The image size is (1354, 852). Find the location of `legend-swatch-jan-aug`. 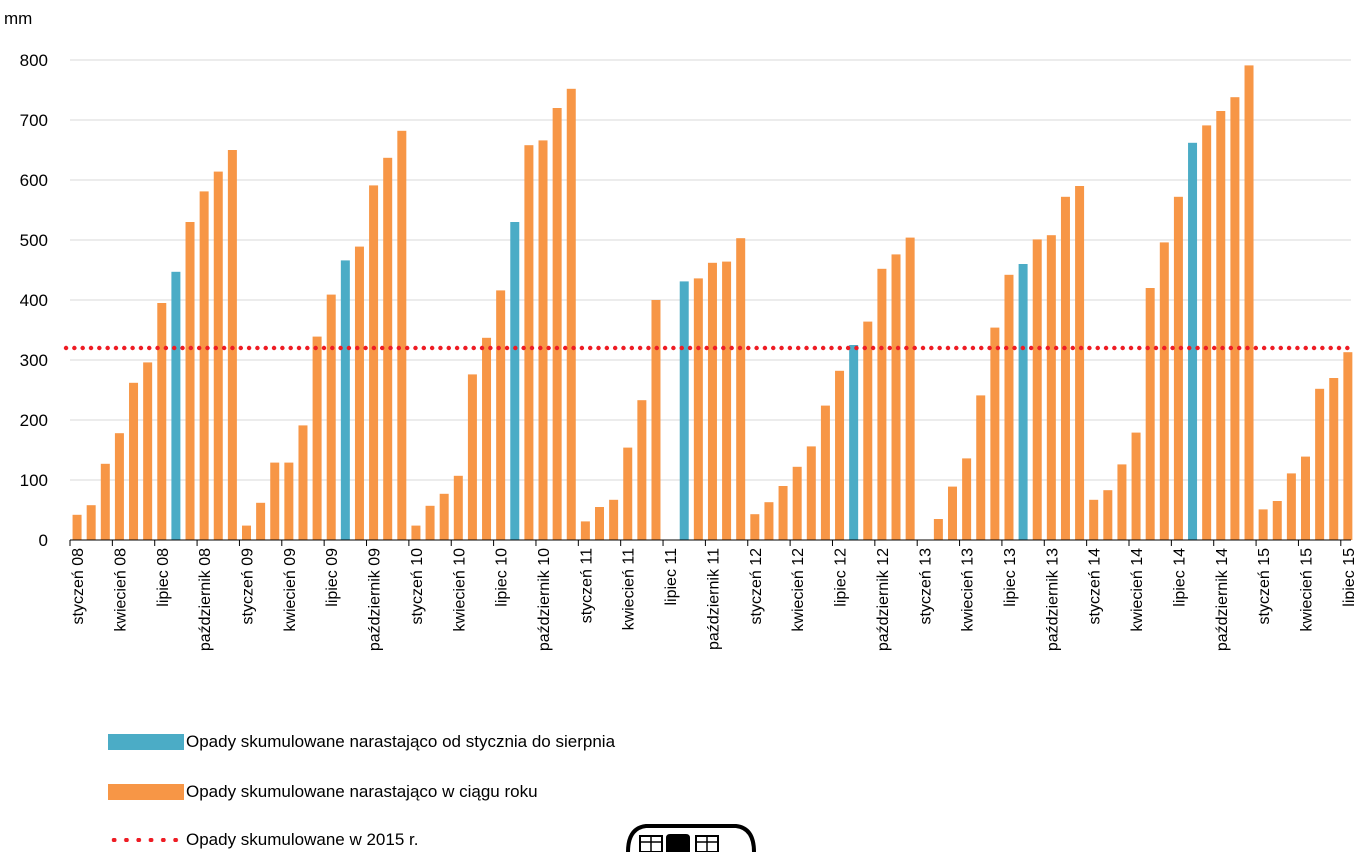

legend-swatch-jan-aug is located at coordinates (146, 742).